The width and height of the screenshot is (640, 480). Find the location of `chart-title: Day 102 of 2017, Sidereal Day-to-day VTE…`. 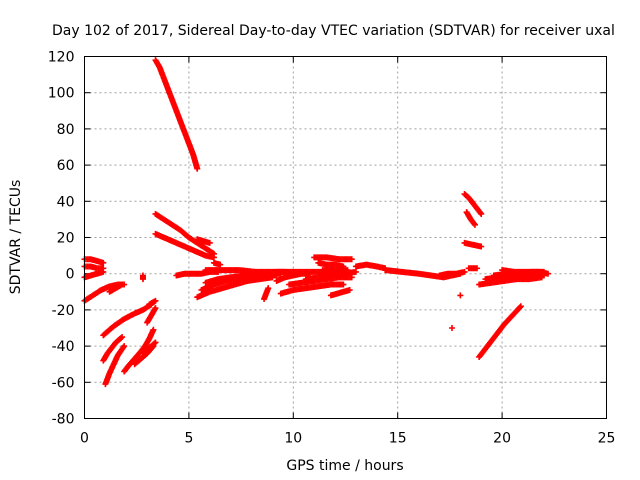

chart-title: Day 102 of 2017, Sidereal Day-to-day VTE… is located at coordinates (333, 31).